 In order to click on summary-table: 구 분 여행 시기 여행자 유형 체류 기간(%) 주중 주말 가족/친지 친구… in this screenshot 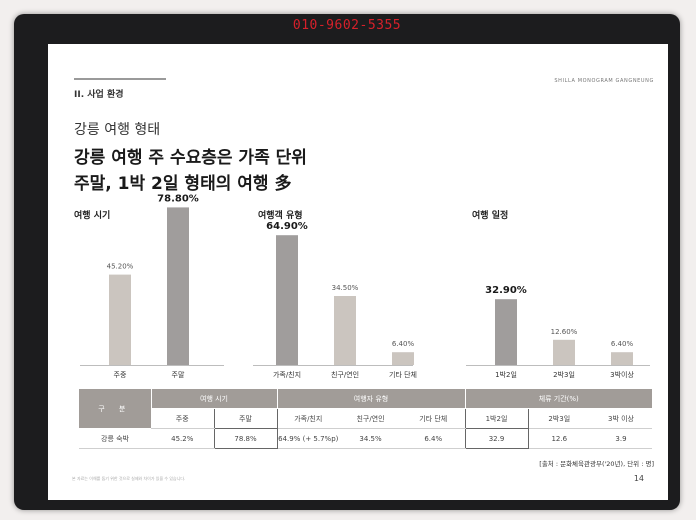, I will do `click(365, 419)`.